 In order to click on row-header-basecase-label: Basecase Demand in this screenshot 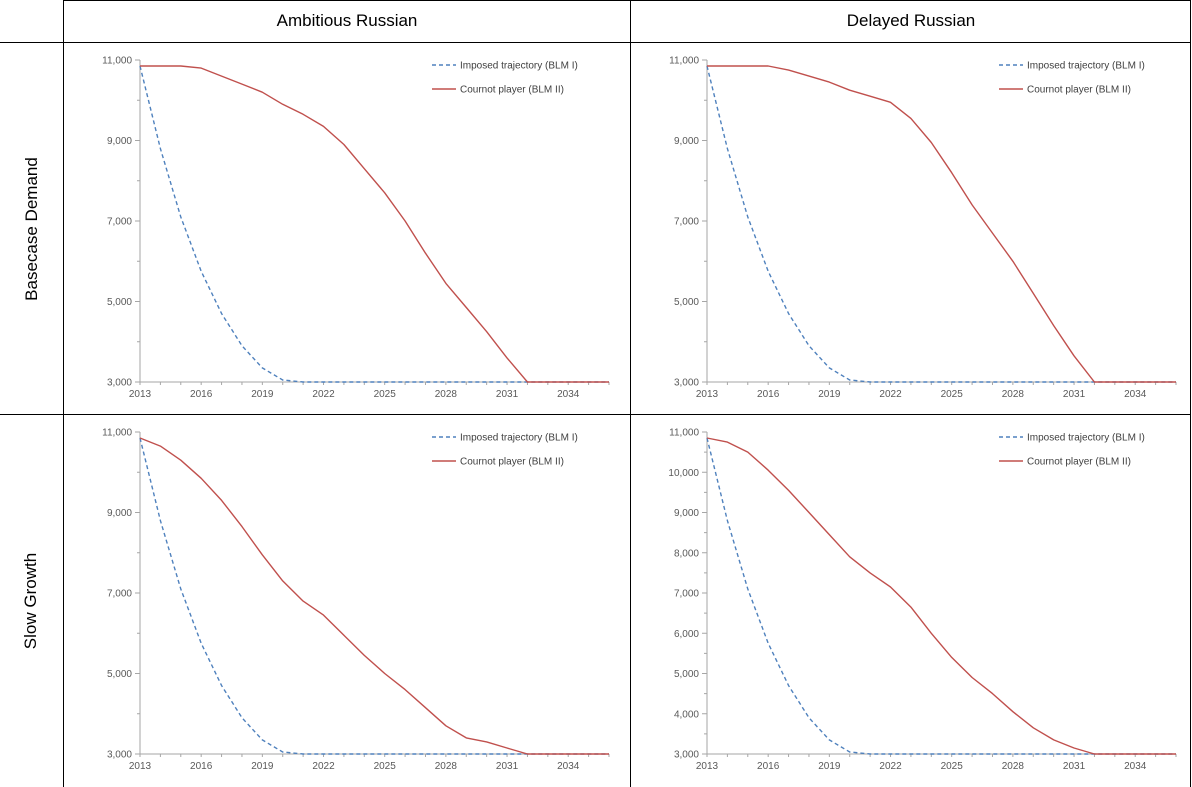, I will do `click(31, 228)`.